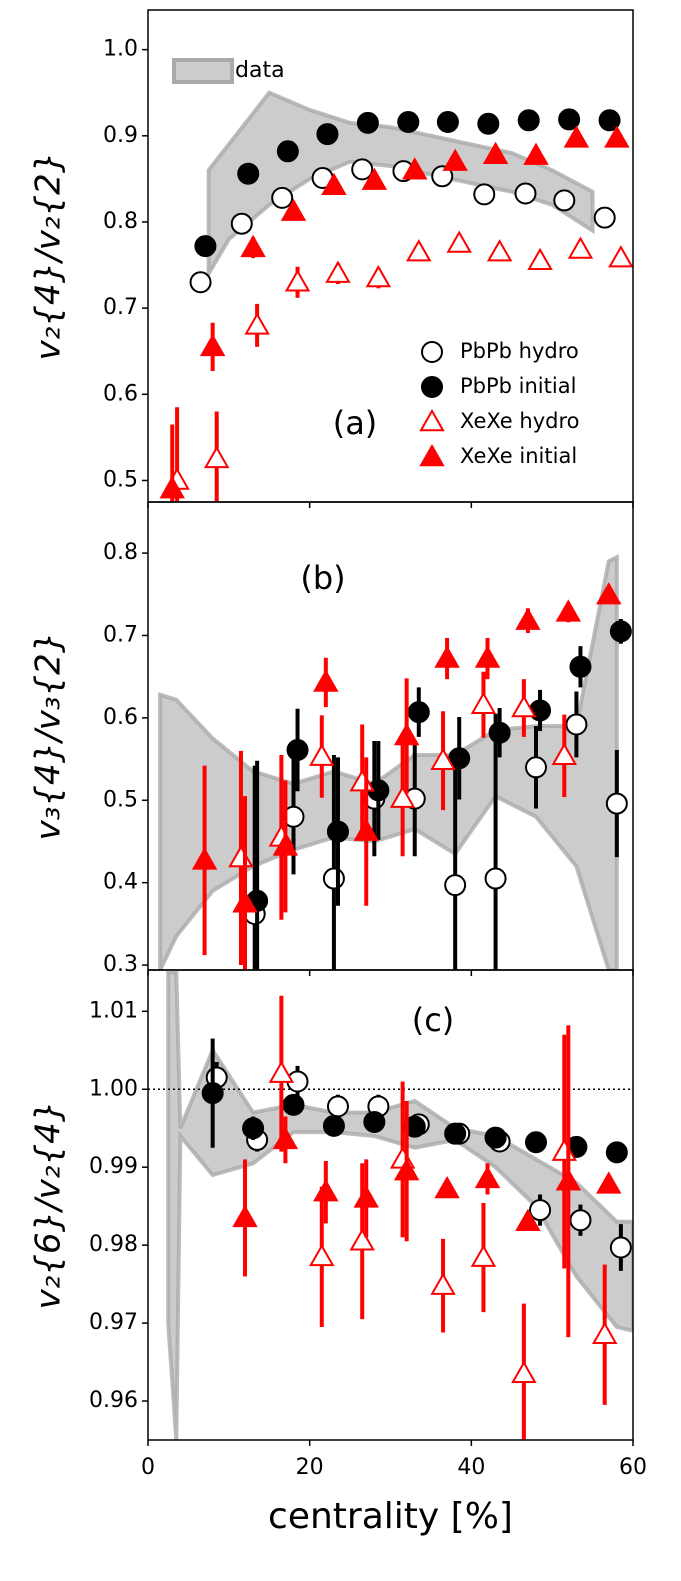  What do you see at coordinates (113, 1322) in the screenshot?
I see `y-tick-label: 0.97` at bounding box center [113, 1322].